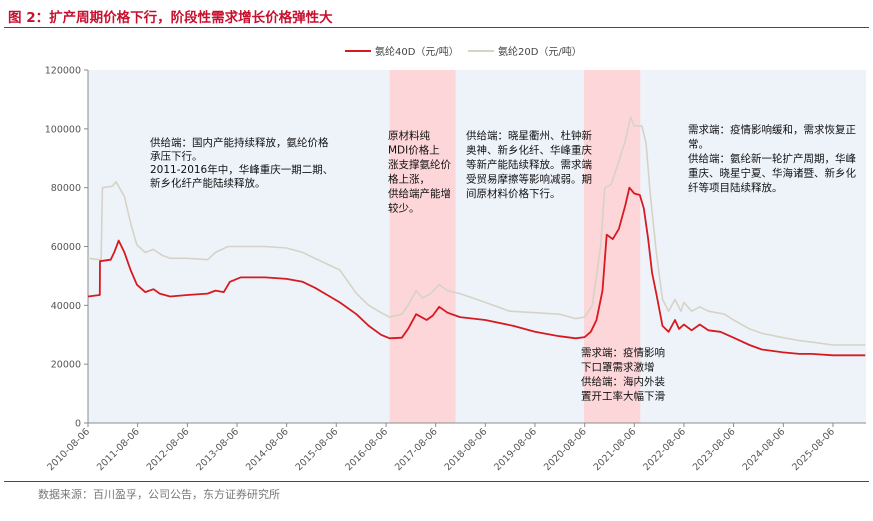 The width and height of the screenshot is (873, 521). Describe the element at coordinates (317, 449) in the screenshot. I see `x-tick-label: 2015-08-06` at that location.